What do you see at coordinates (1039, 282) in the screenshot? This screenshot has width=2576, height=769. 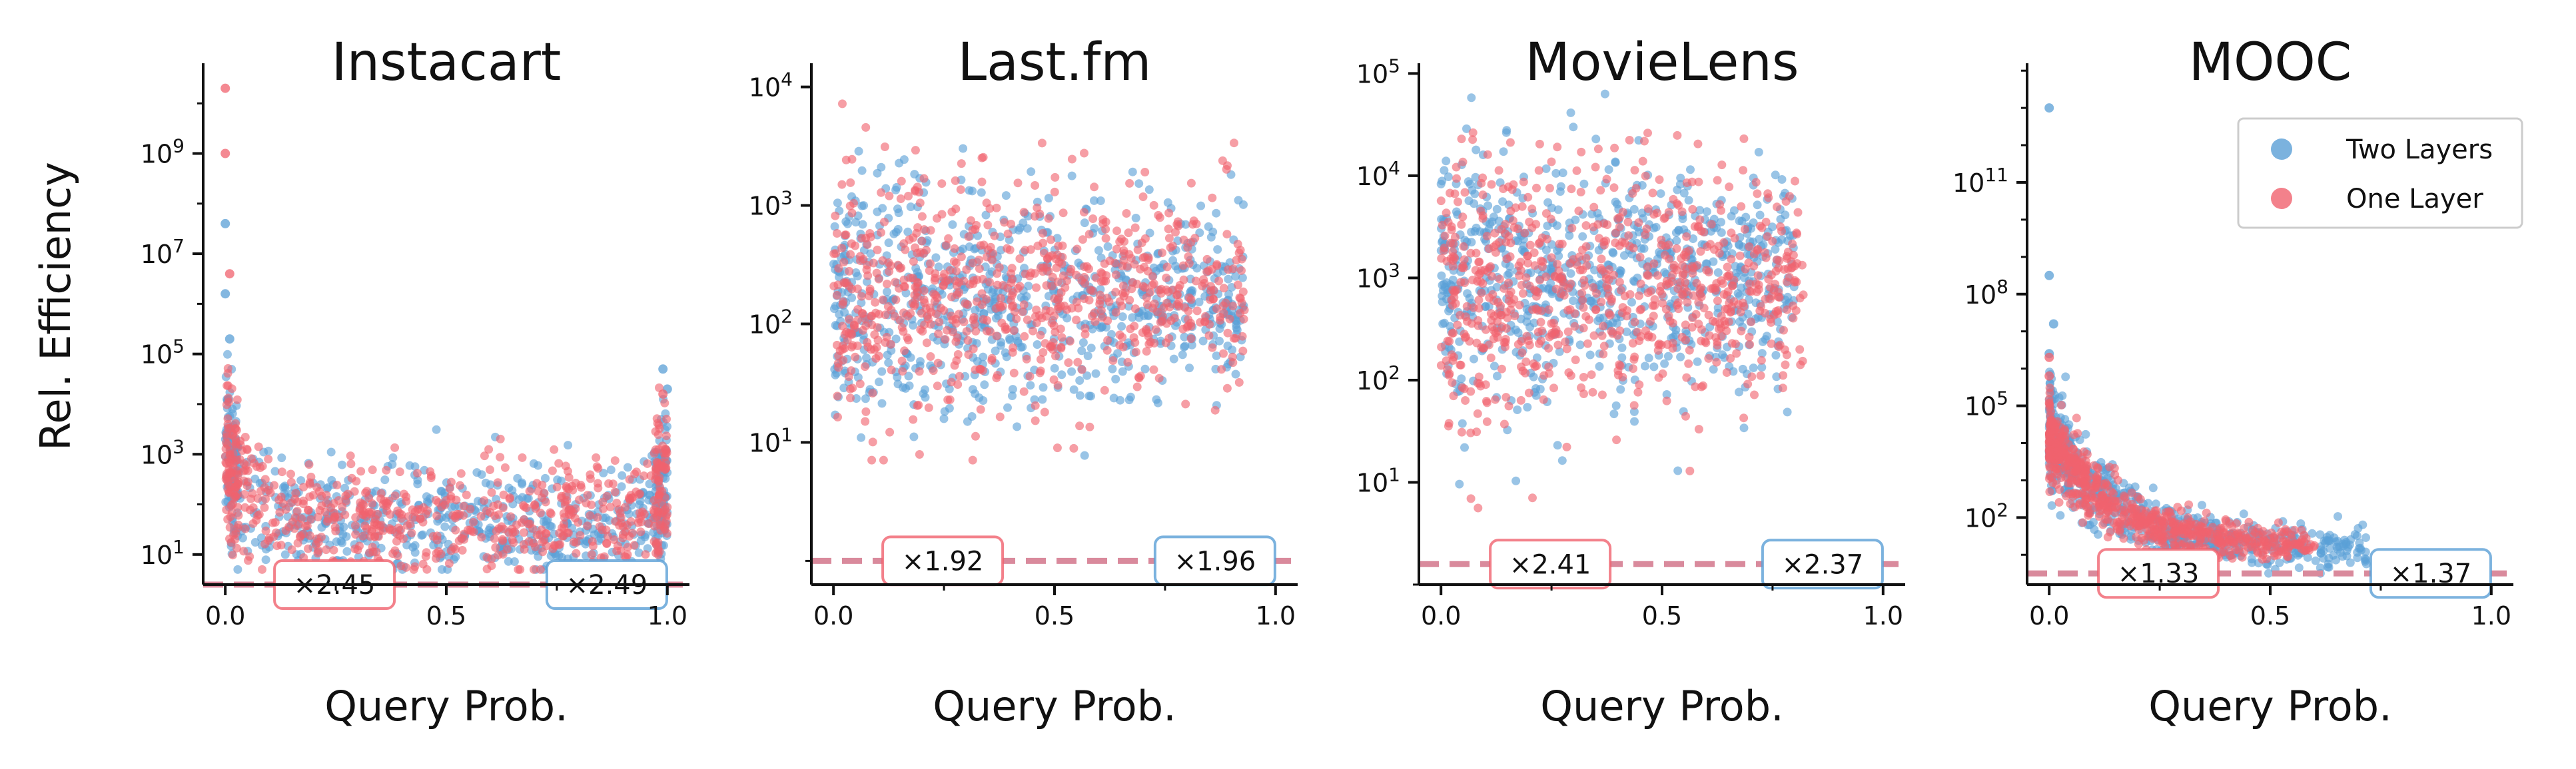 I see `series-one-layer` at bounding box center [1039, 282].